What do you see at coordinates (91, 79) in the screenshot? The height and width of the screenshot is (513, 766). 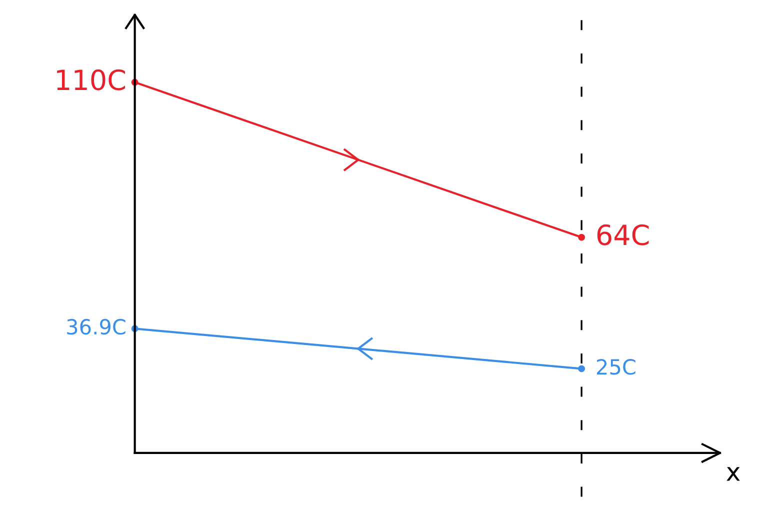 I see `data-label: 110C` at bounding box center [91, 79].